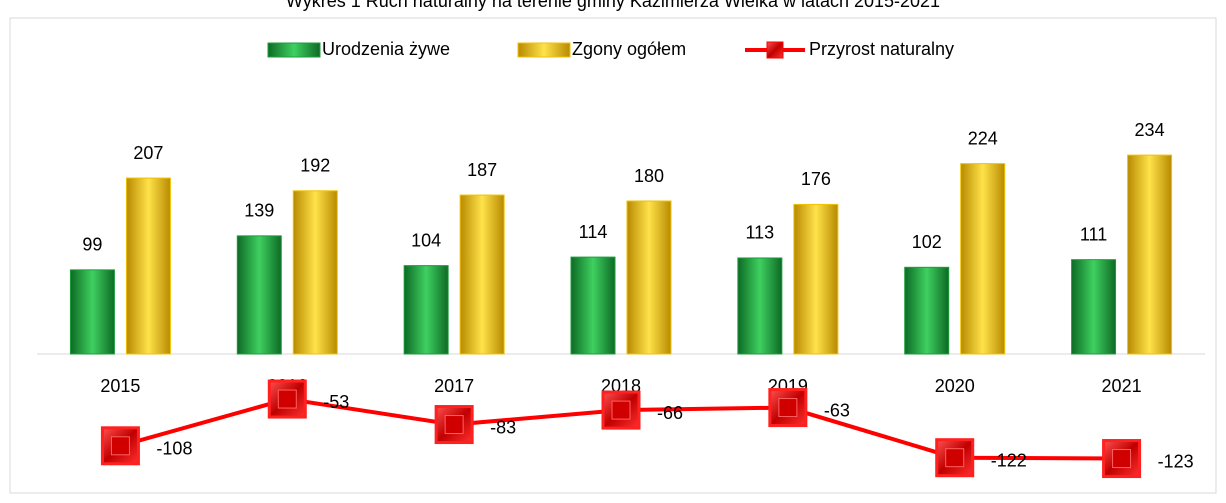 The image size is (1226, 503). What do you see at coordinates (837, 410) in the screenshot?
I see `data-label: -63` at bounding box center [837, 410].